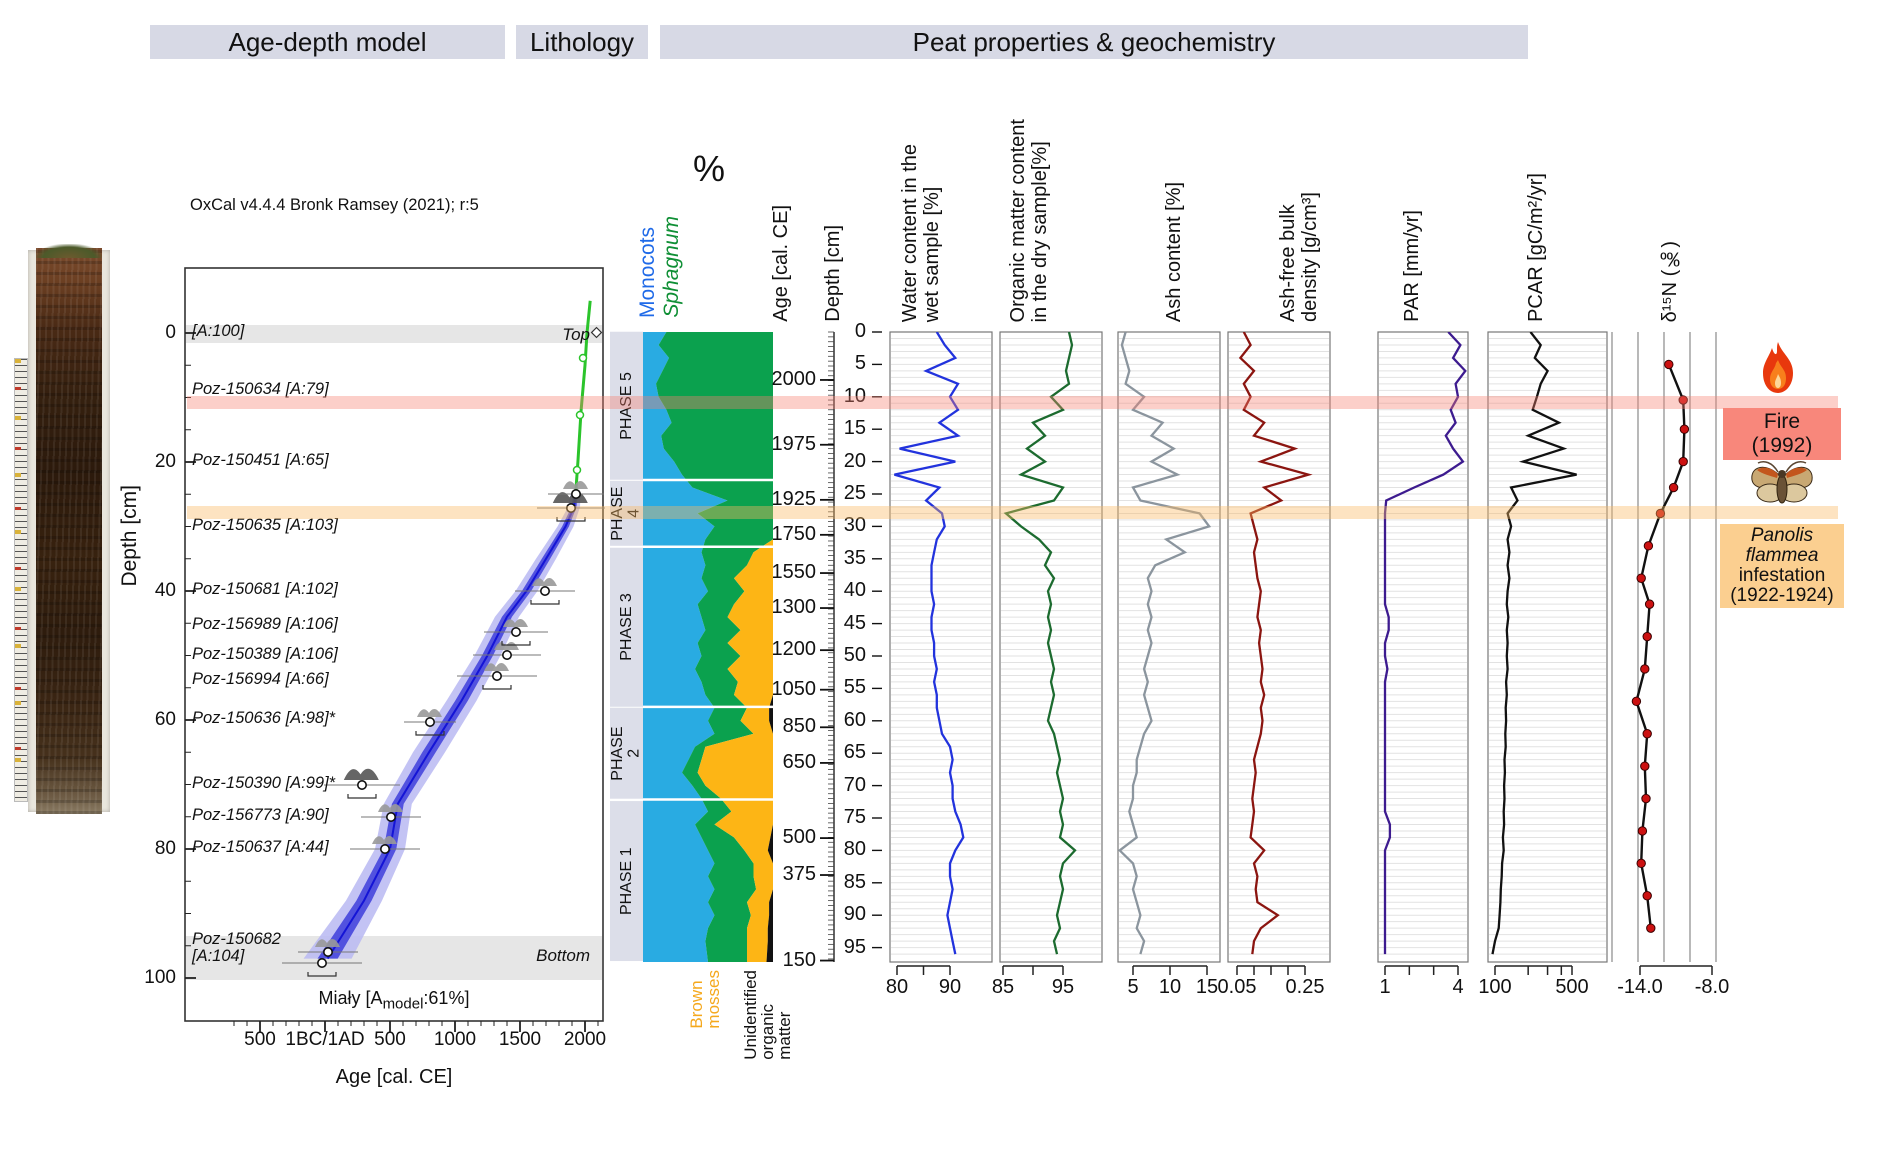 This screenshot has width=1892, height=1151. What do you see at coordinates (394, 1000) in the screenshot?
I see `site-agreement-label: Miały [Amodel:61%]` at bounding box center [394, 1000].